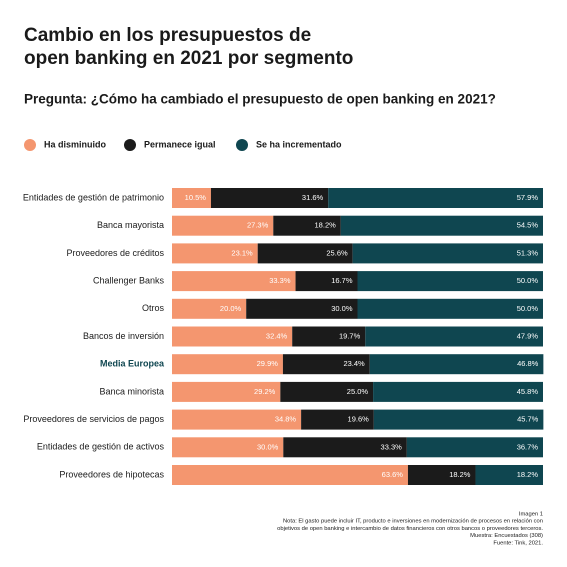 The image size is (567, 567). I want to click on category-label: Entidades de gestión de activos, so click(101, 447).